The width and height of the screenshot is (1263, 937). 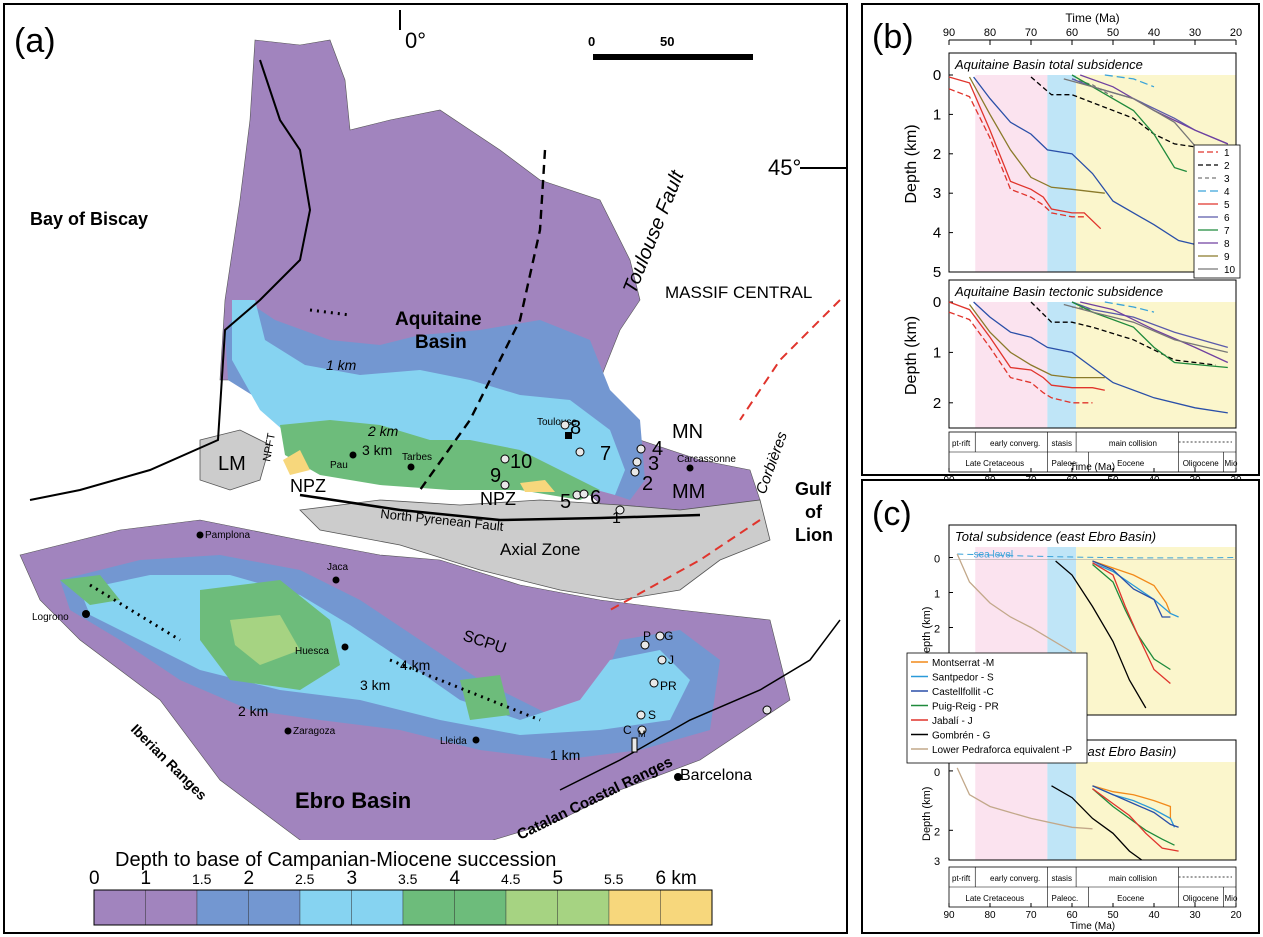 I want to click on legend-entry: Montserrat -M, so click(x=963, y=663).